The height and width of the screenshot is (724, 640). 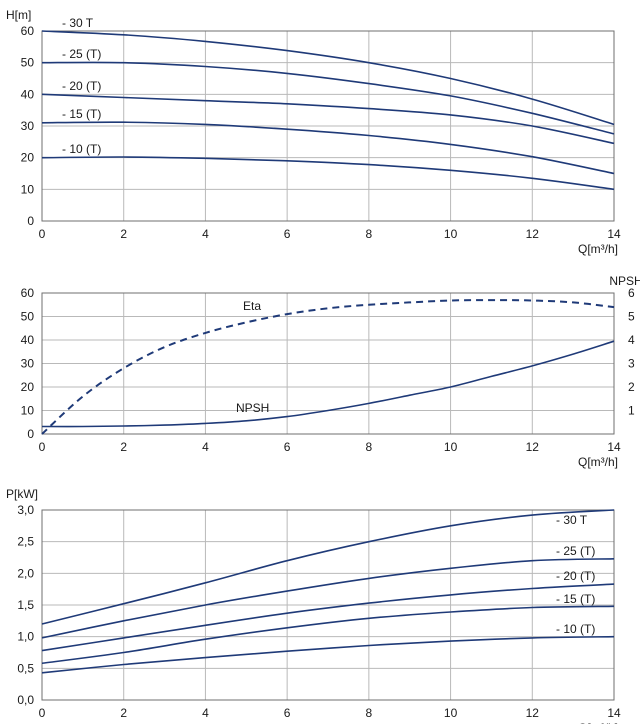 What do you see at coordinates (25, 510) in the screenshot?
I see `y-tick-label: 3,0` at bounding box center [25, 510].